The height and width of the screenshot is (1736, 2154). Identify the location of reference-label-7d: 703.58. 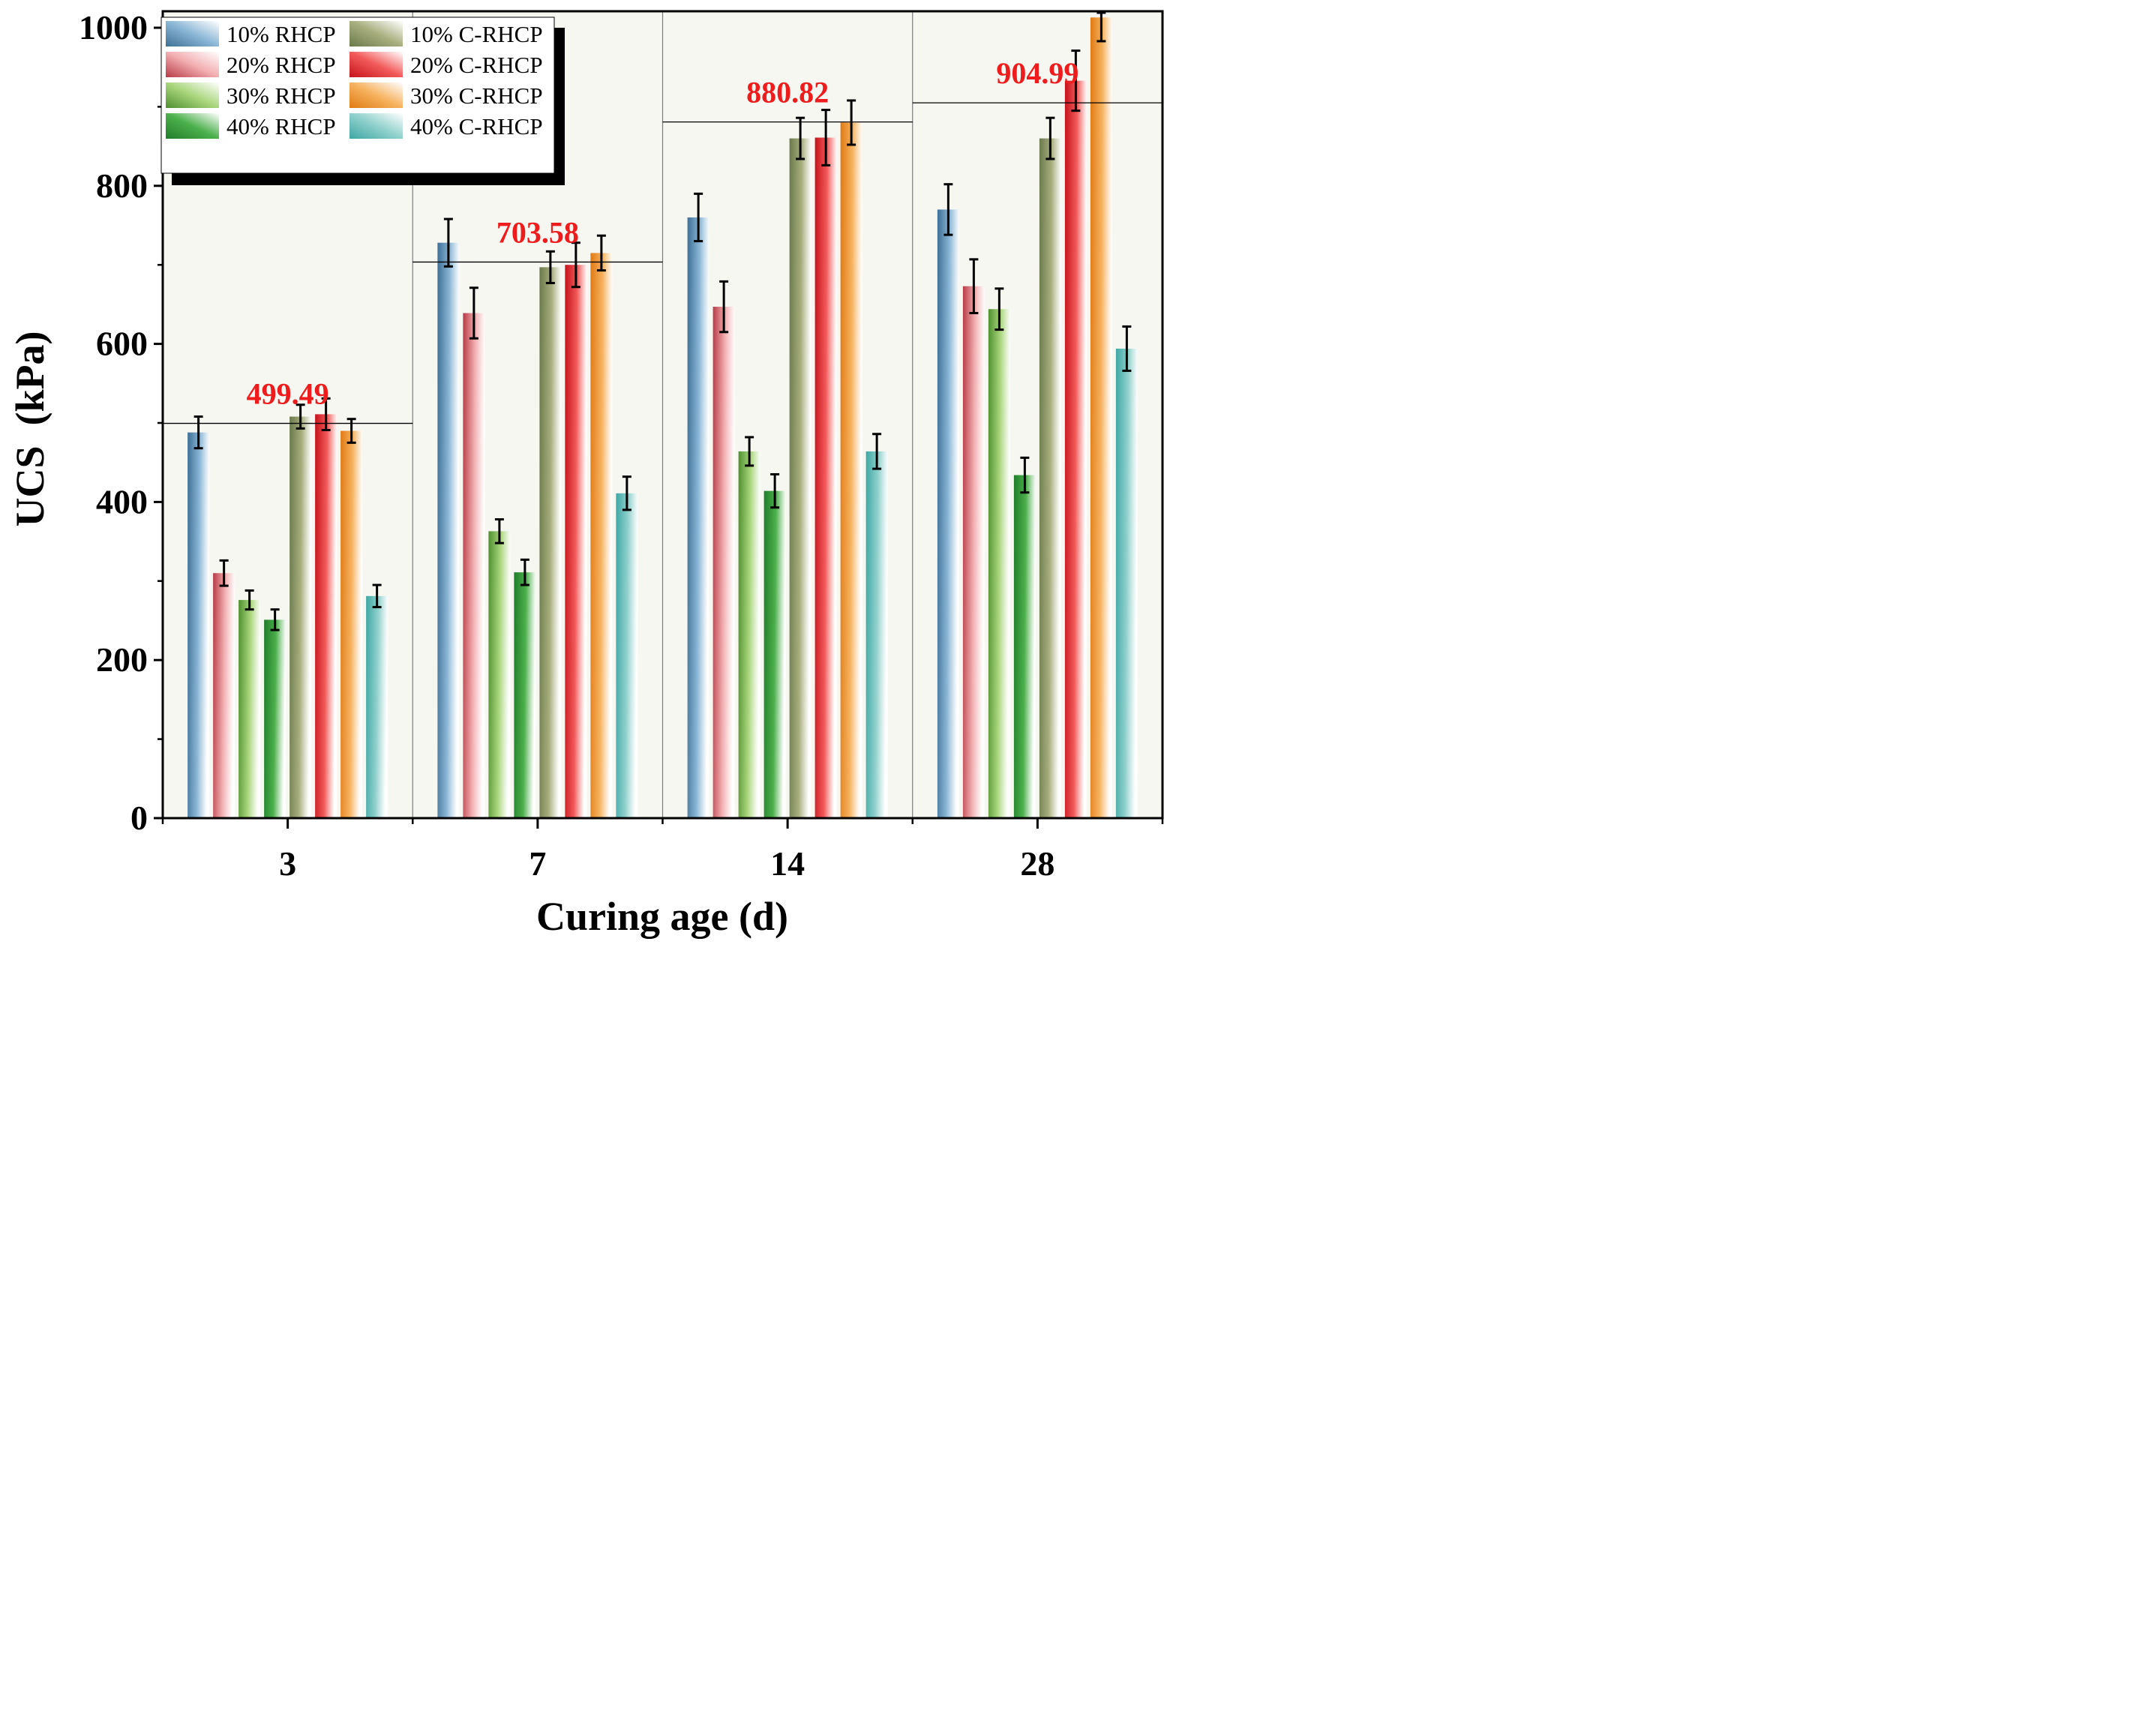
(537, 232).